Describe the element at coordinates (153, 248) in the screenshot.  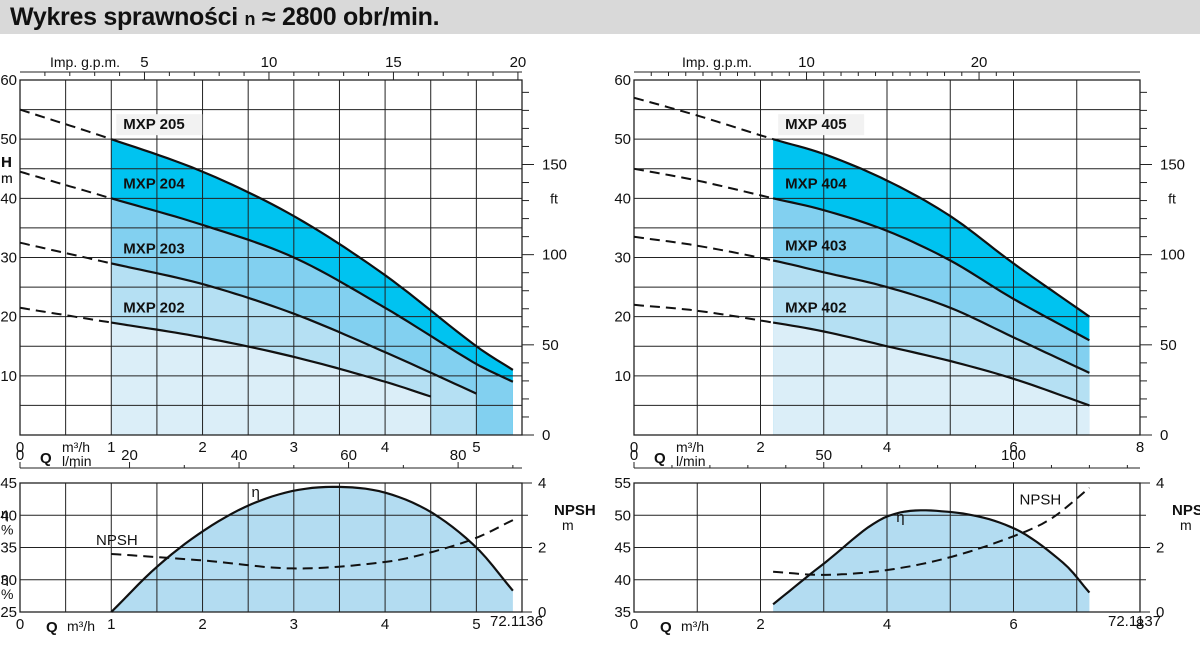
I see `series-label: MXP 203` at that location.